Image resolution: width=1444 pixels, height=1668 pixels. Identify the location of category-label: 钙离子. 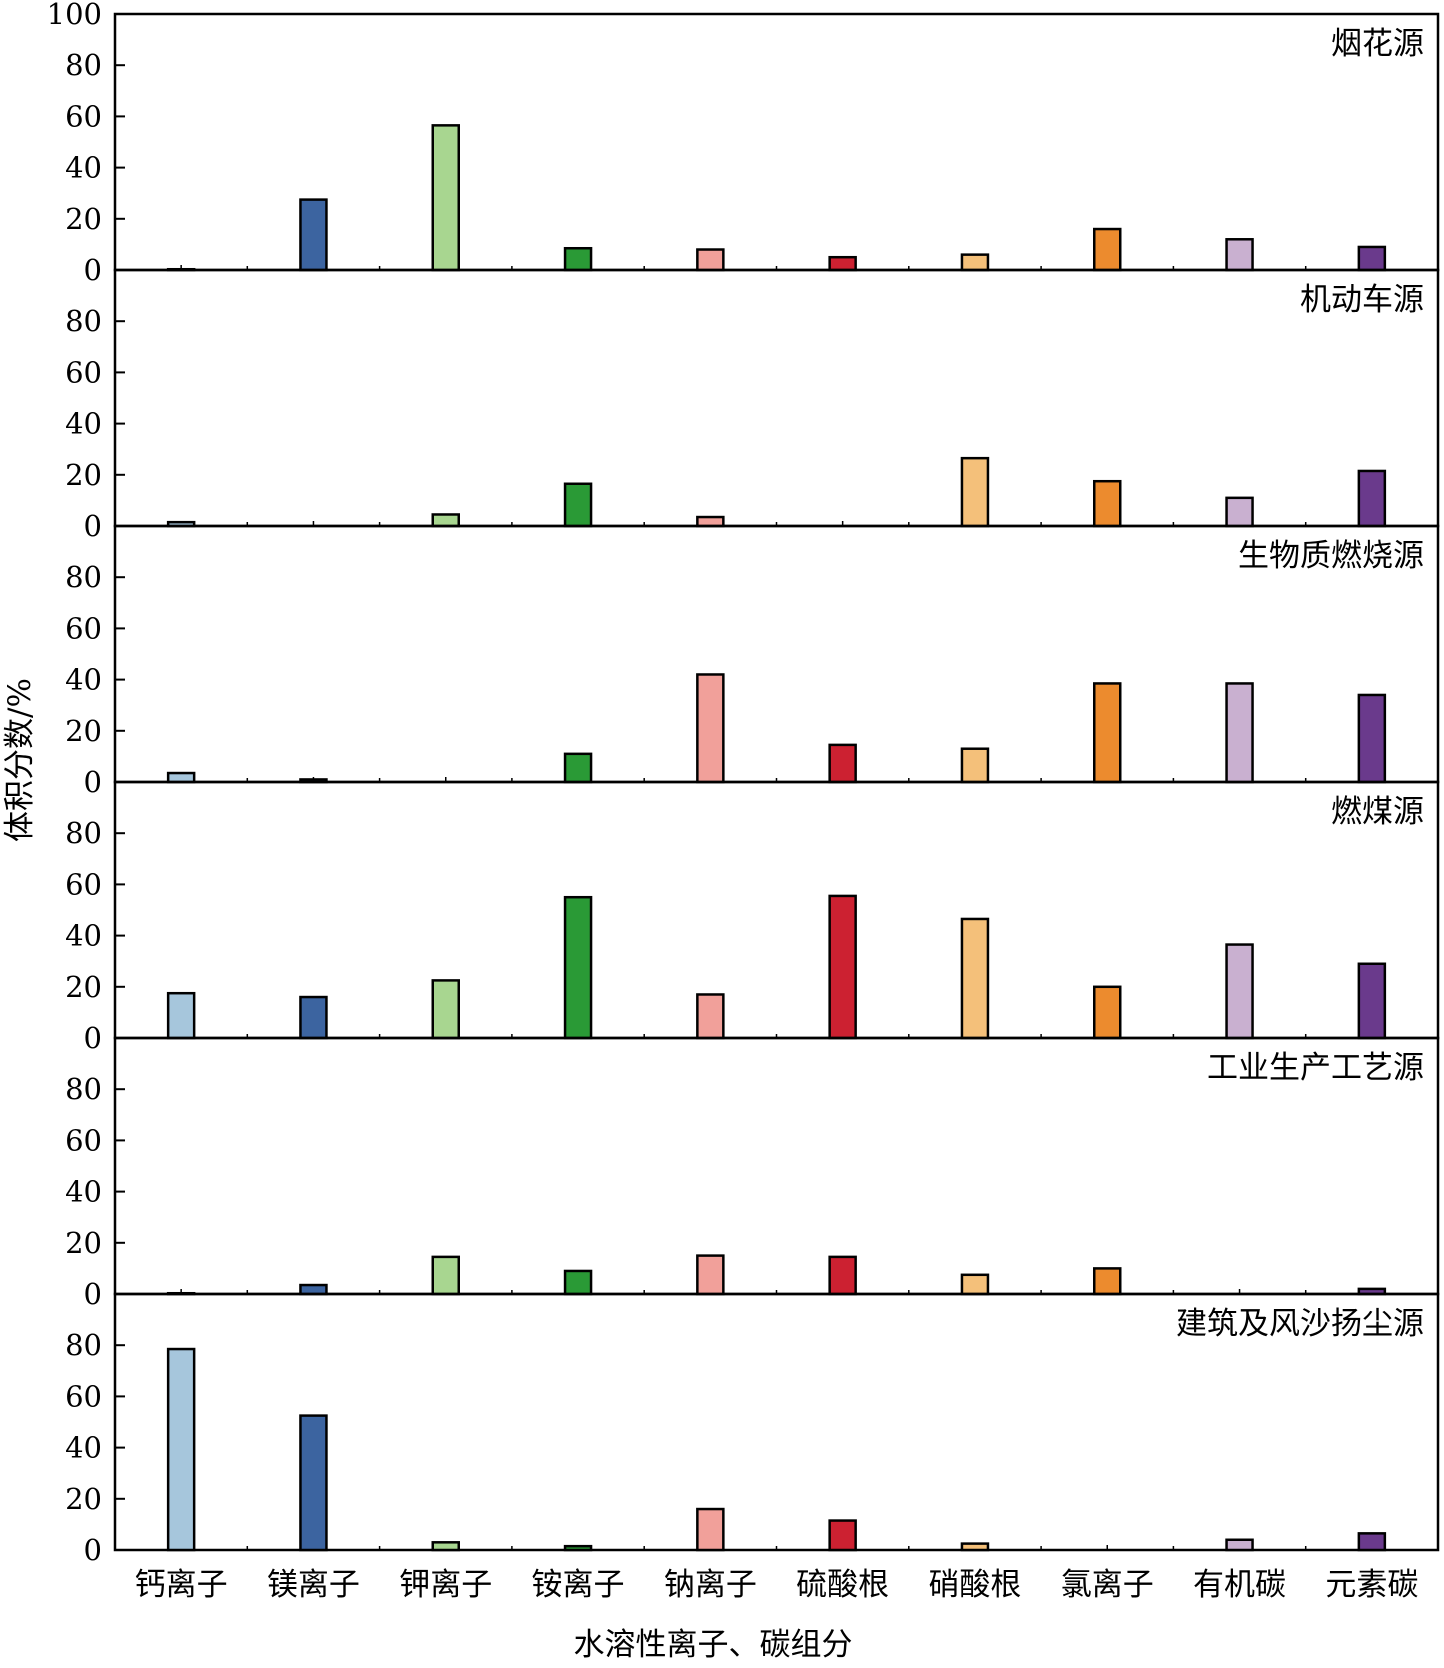
(181, 1585).